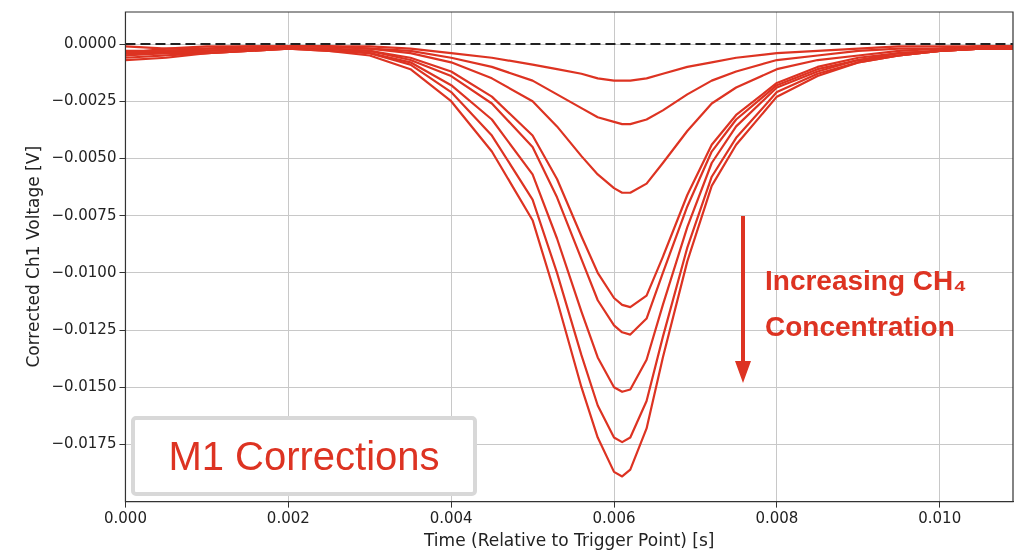 This screenshot has height=556, width=1015. What do you see at coordinates (84, 328) in the screenshot?
I see `y-tick-label: −0.0125` at bounding box center [84, 328].